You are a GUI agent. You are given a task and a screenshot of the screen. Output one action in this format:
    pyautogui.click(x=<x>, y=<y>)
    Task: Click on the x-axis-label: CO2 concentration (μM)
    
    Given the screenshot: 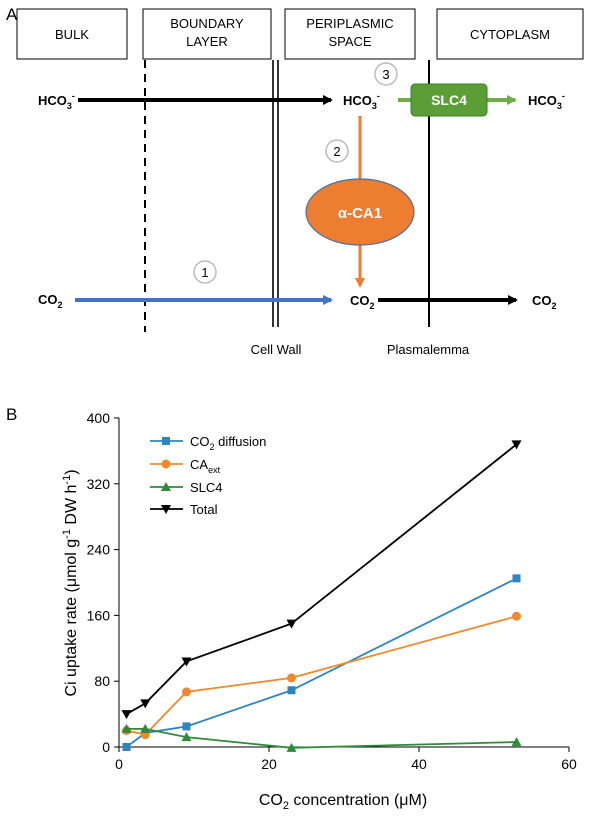 What is the action you would take?
    pyautogui.click(x=343, y=802)
    